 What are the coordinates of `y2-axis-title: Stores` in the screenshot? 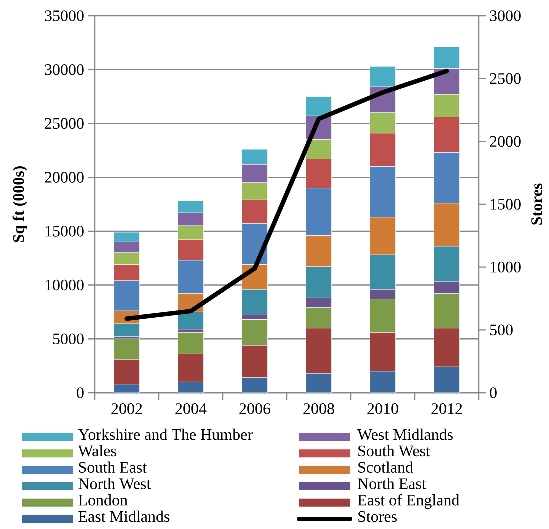 It's located at (537, 204).